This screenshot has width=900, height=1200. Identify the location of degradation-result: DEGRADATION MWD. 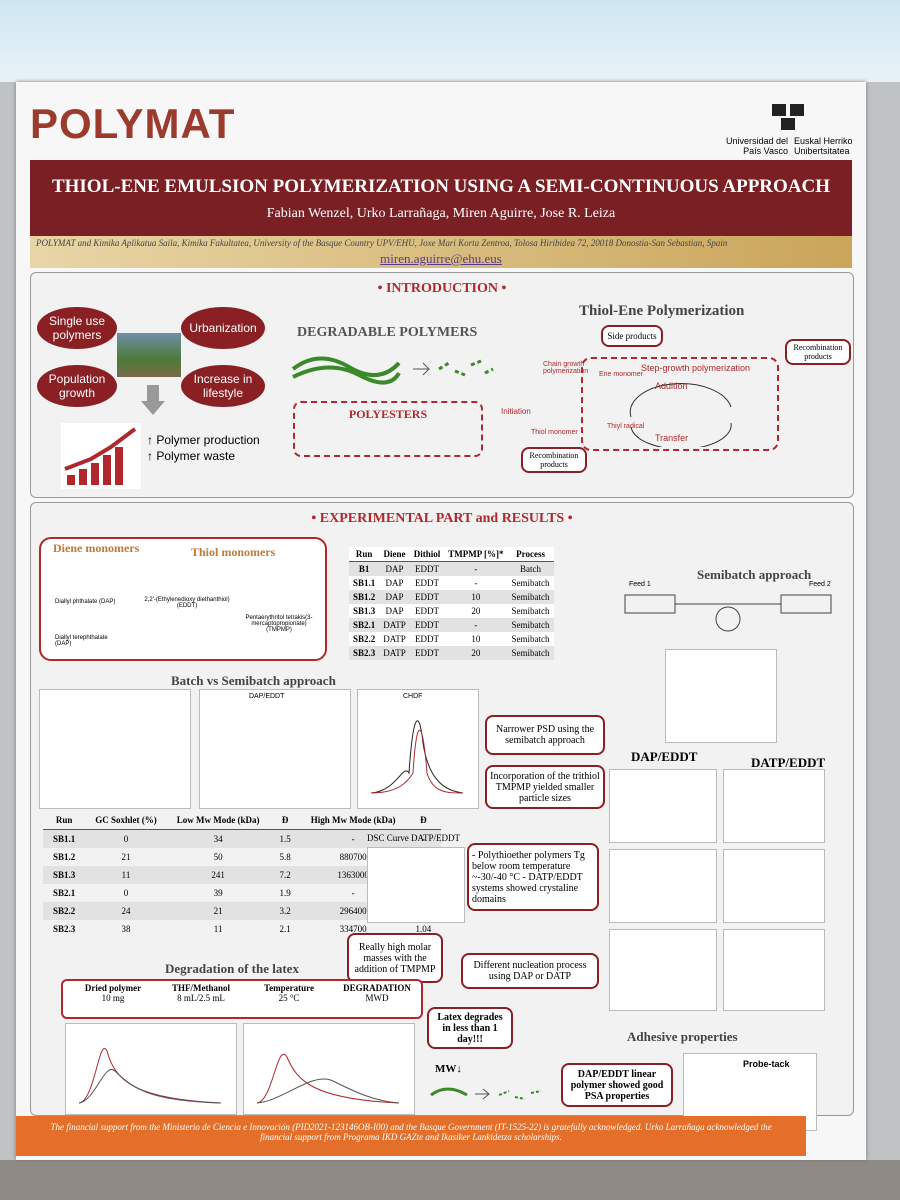
(377, 993).